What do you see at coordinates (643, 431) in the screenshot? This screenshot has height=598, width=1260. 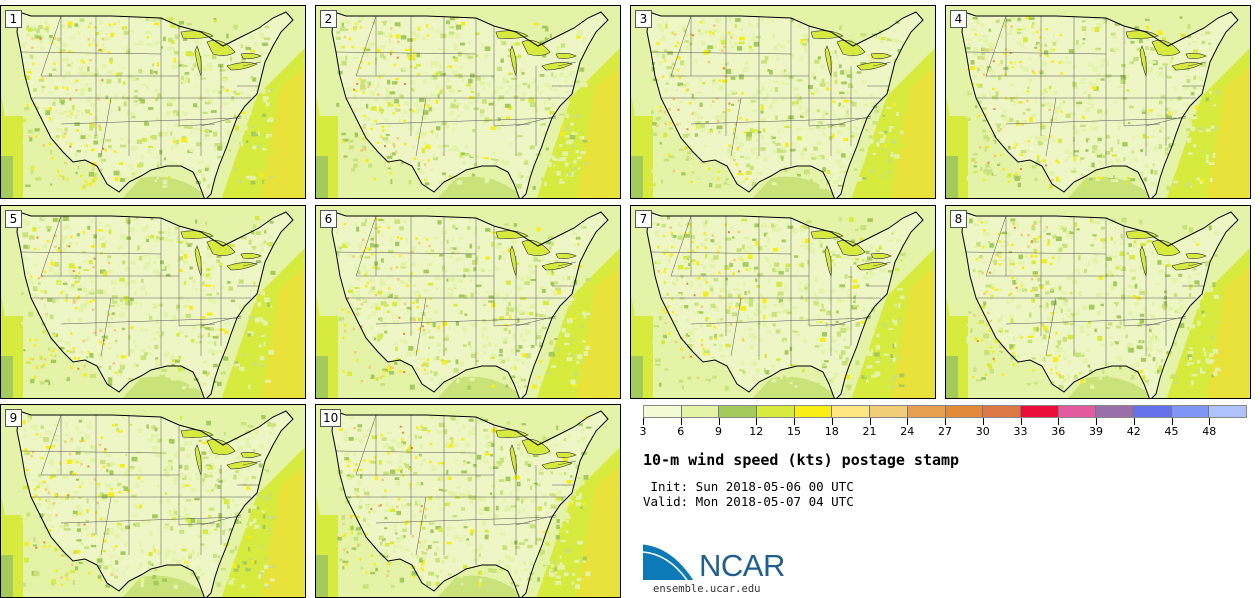 I see `colorbar-tick-label: 3` at bounding box center [643, 431].